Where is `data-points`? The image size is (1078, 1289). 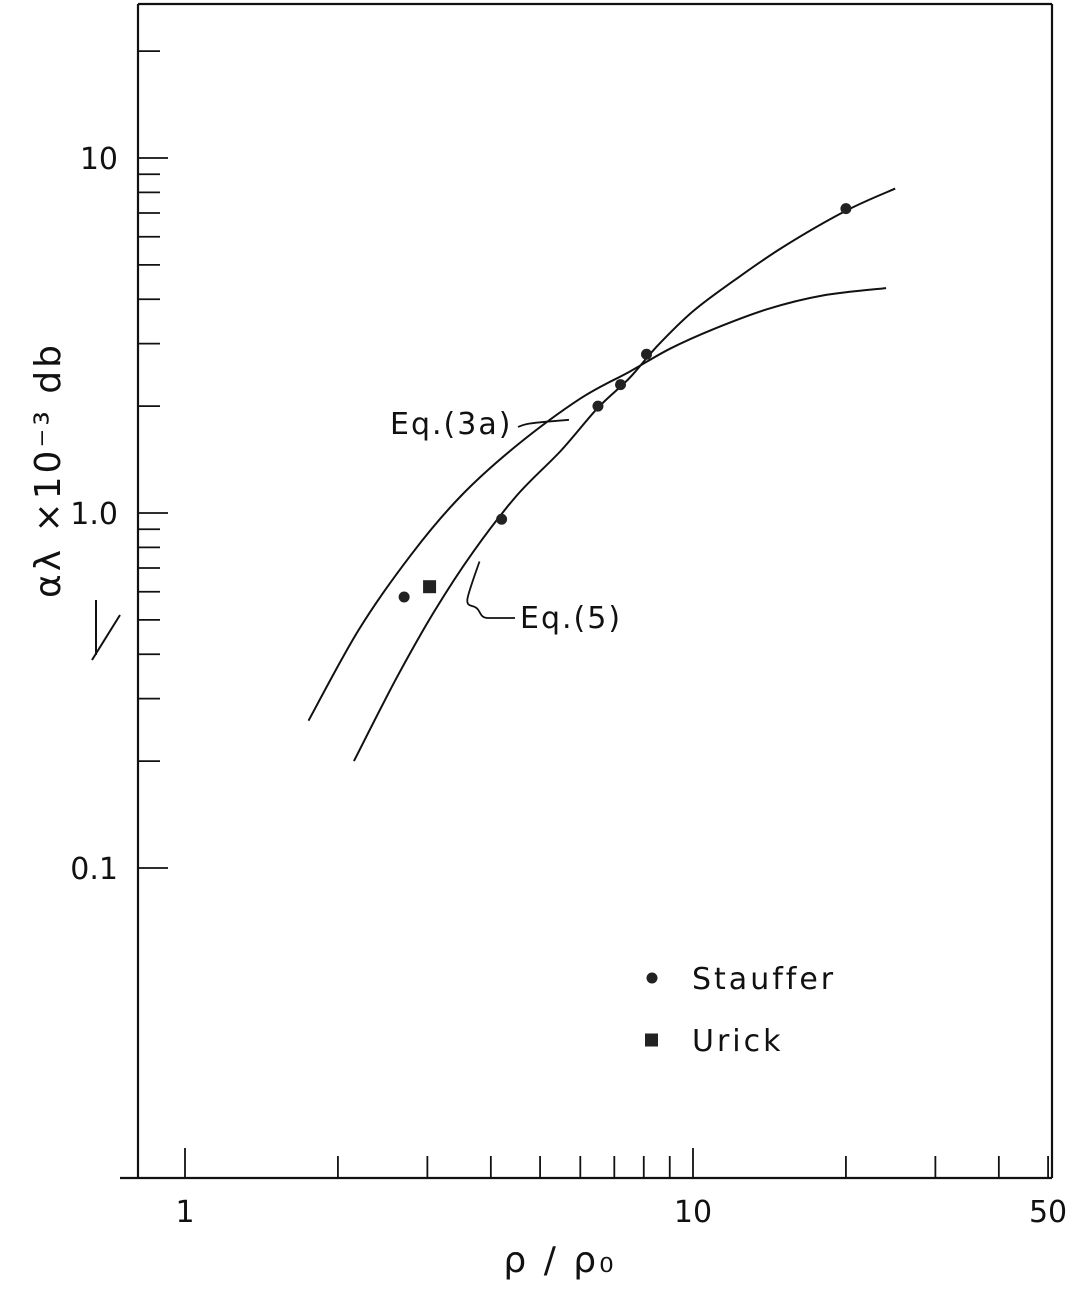 data-points is located at coordinates (625, 403).